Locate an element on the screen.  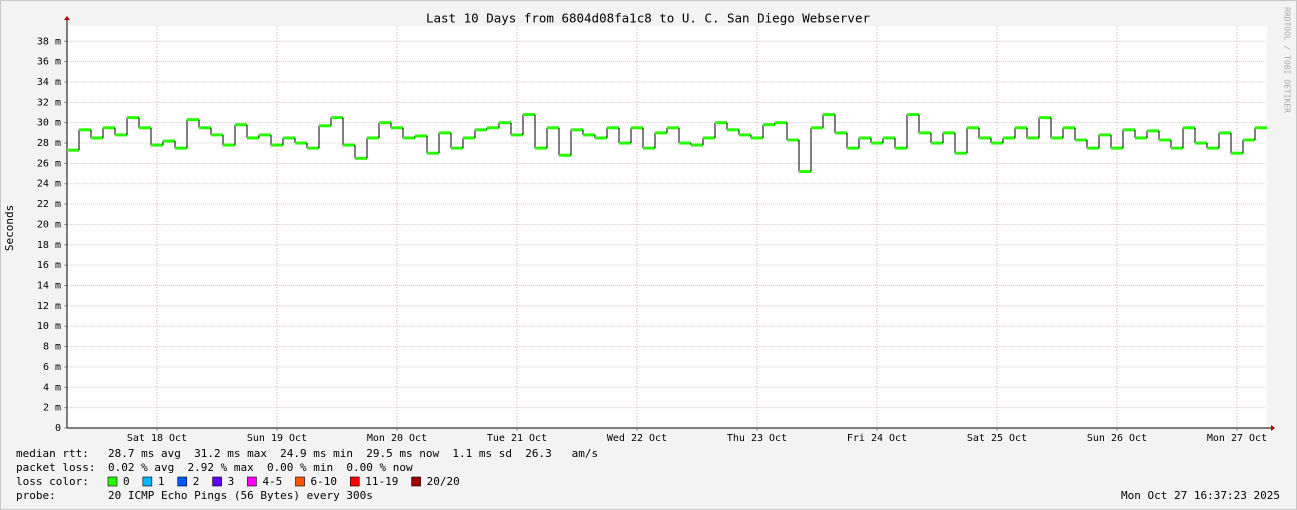
legend-entry: 20/20 is located at coordinates (443, 481).